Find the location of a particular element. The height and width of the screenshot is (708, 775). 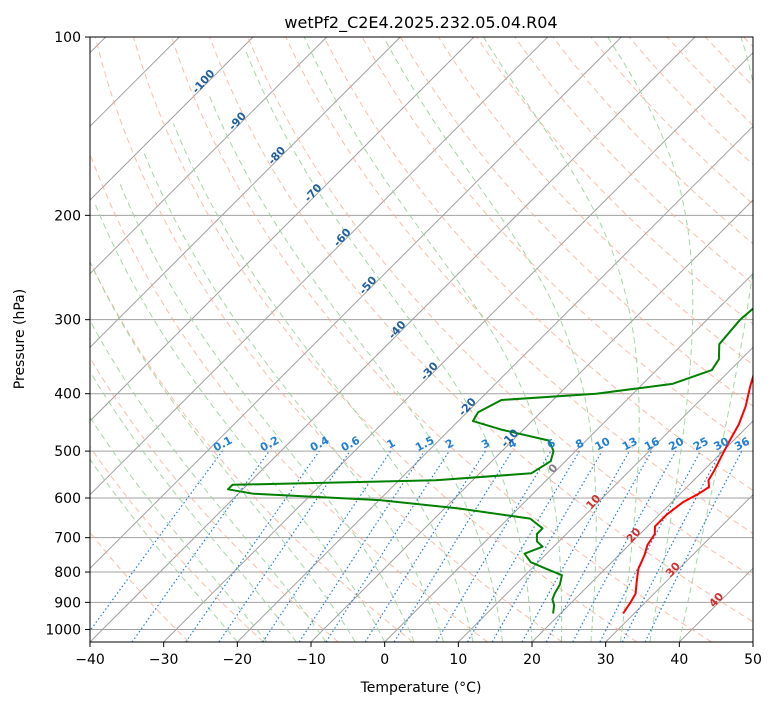

x-tick-label: −40 is located at coordinates (90, 660).